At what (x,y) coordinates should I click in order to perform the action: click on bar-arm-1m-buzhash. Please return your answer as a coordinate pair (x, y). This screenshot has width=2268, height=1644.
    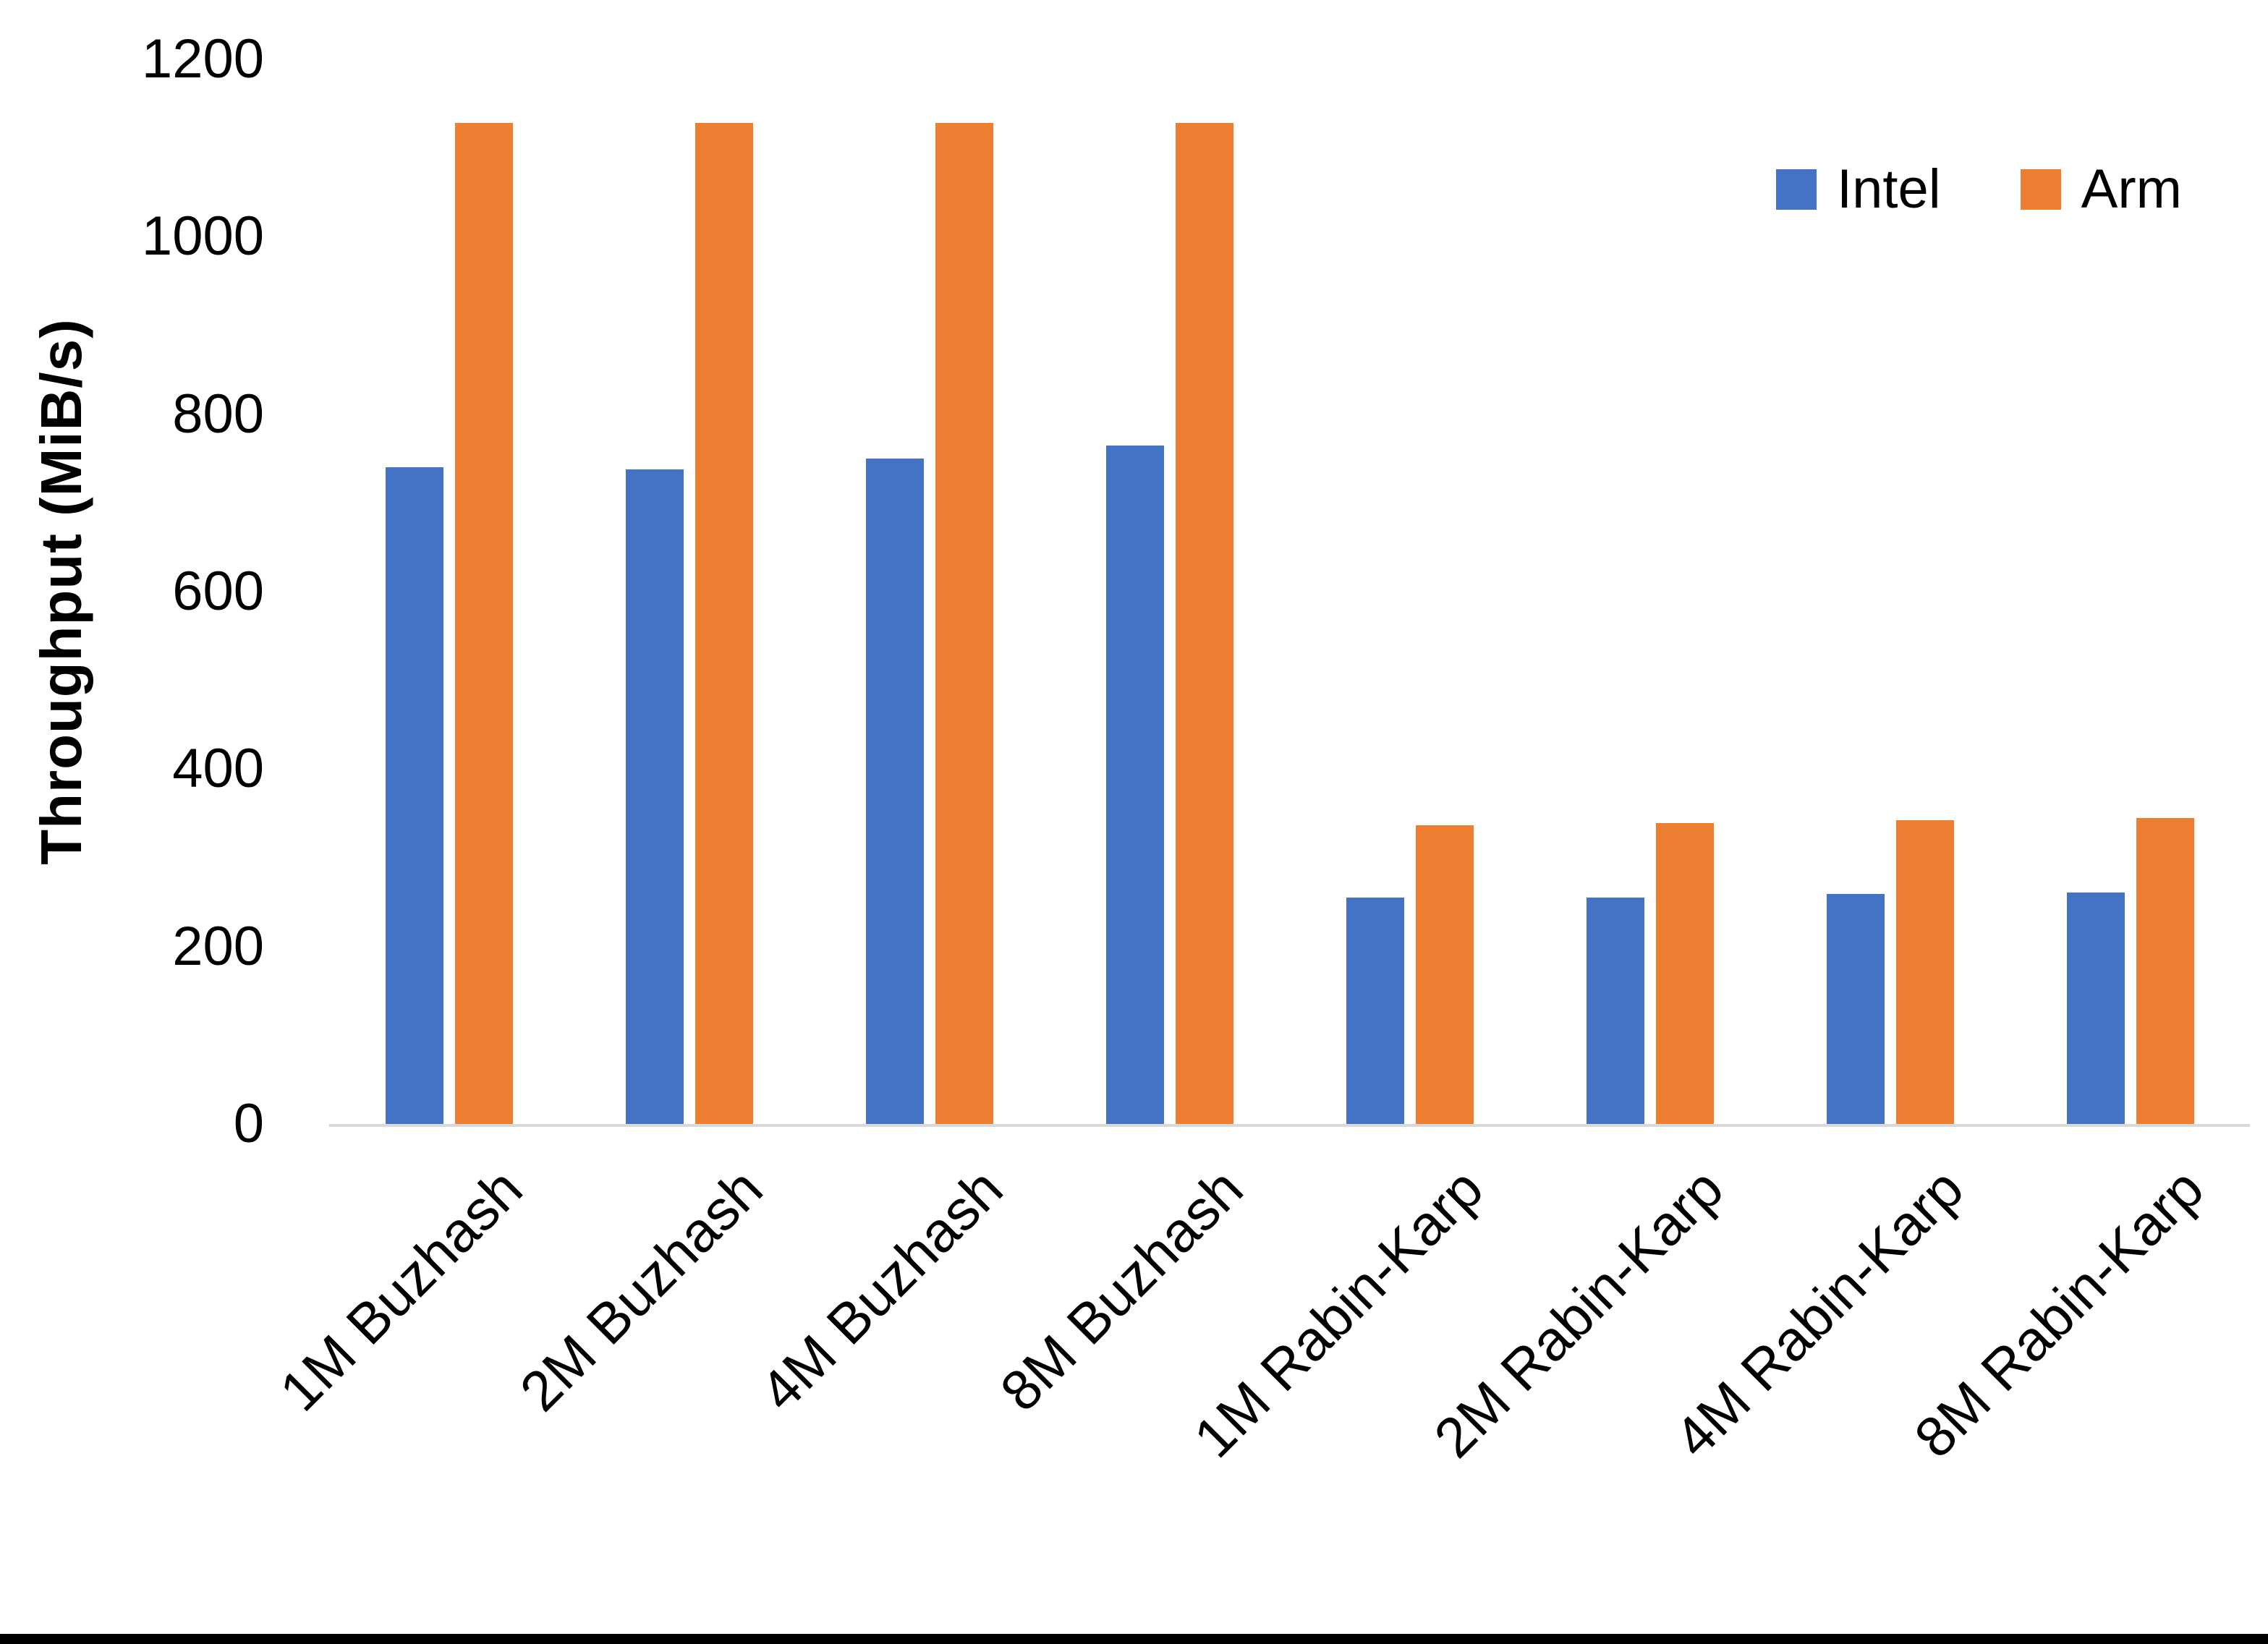
    Looking at the image, I should click on (484, 623).